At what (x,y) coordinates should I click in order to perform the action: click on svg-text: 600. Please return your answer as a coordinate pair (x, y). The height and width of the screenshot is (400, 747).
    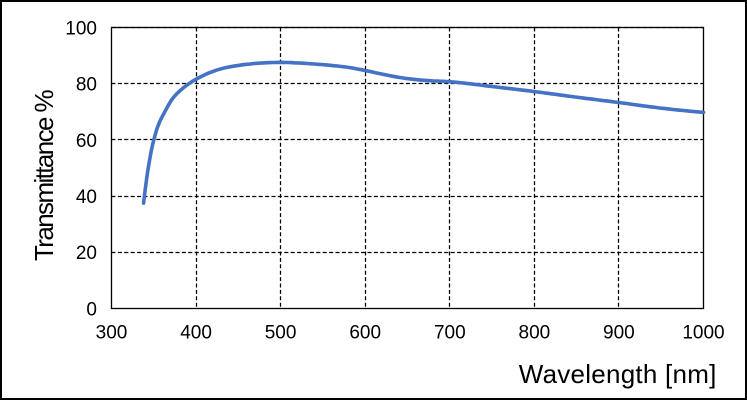
    Looking at the image, I should click on (365, 333).